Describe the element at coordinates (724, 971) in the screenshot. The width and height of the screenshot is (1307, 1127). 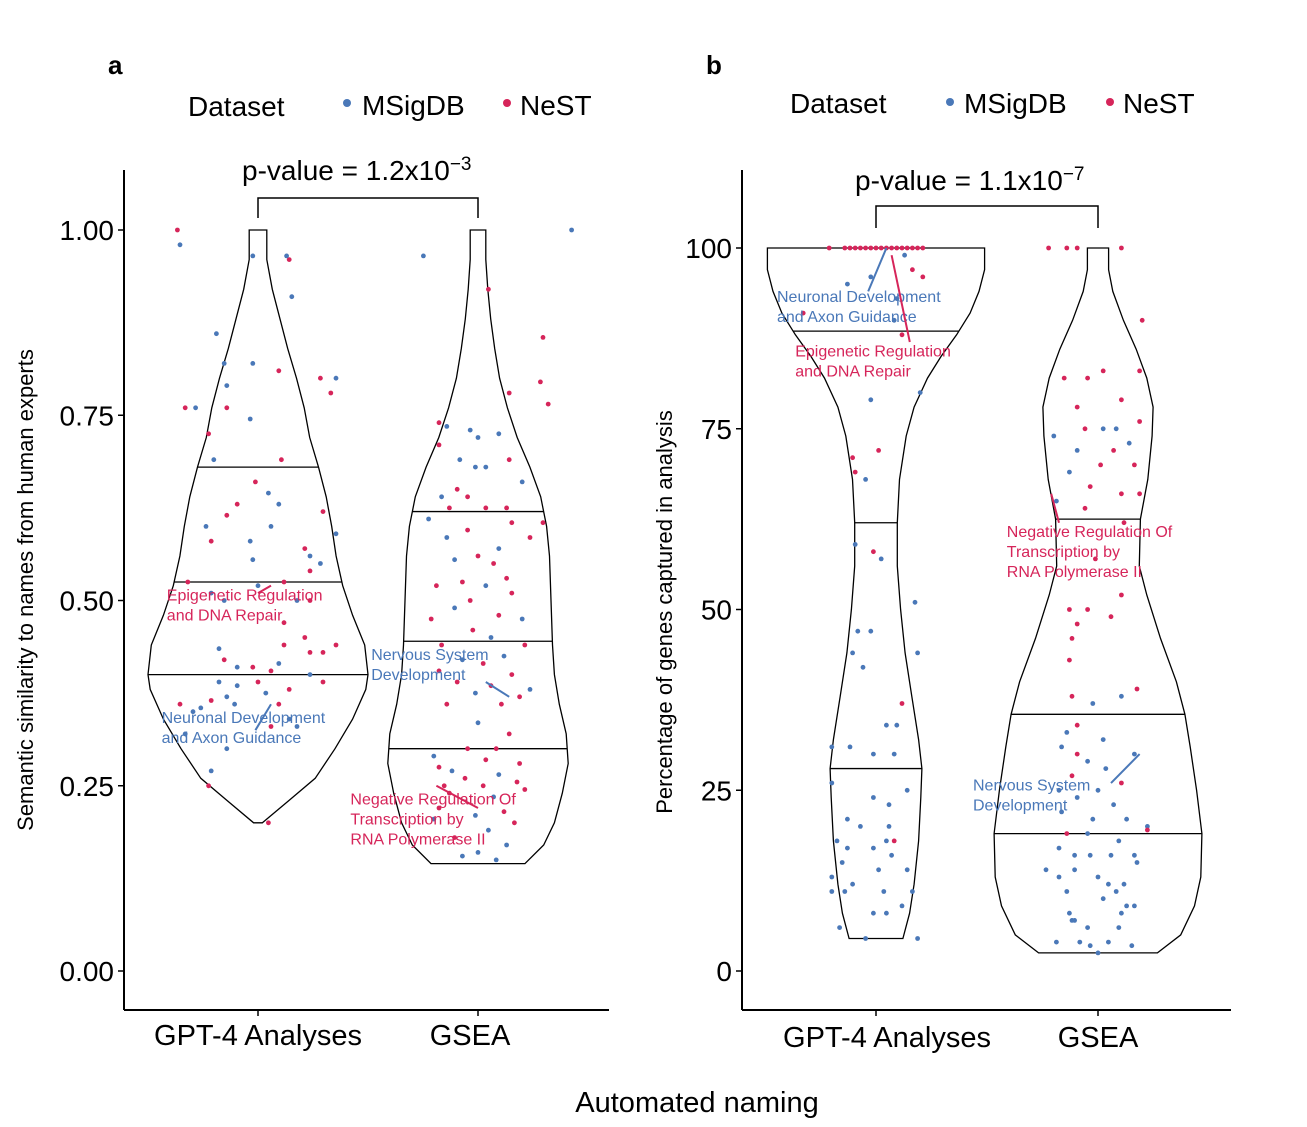
I see `y-tick-label-b-0: 0` at that location.